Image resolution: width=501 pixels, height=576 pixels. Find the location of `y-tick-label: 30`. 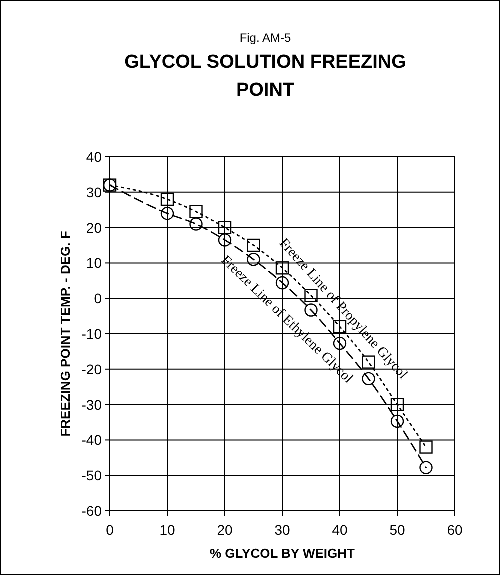

y-tick-label: 30 is located at coordinates (94, 192).